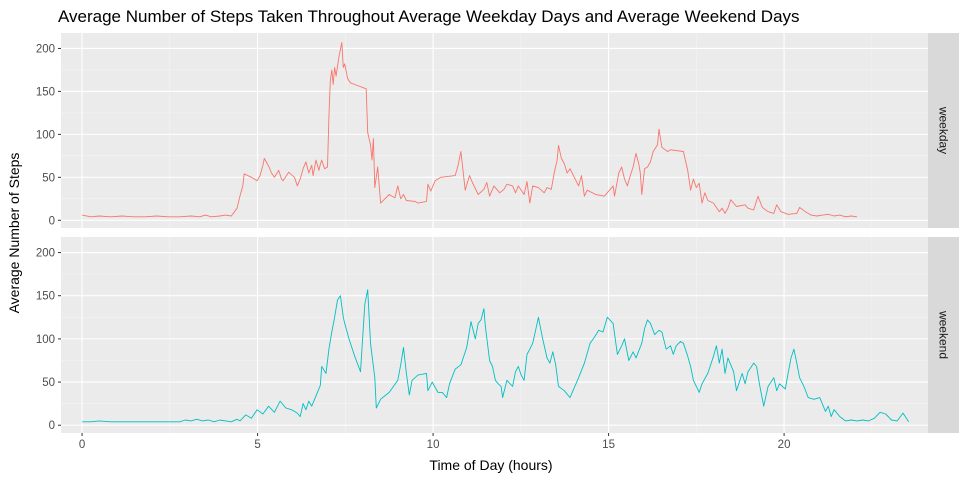 Image resolution: width=960 pixels, height=480 pixels. What do you see at coordinates (433, 445) in the screenshot?
I see `x-tick-label: 10` at bounding box center [433, 445].